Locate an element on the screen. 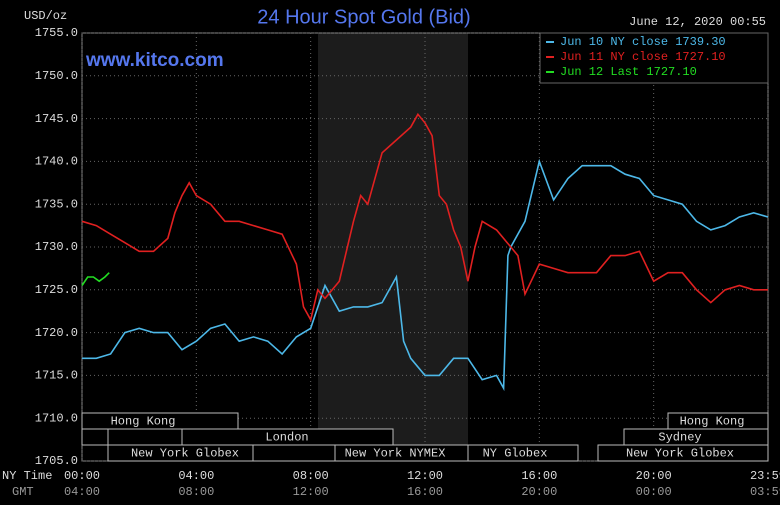  chart-title: 24 Hour Spot Gold (Bid) is located at coordinates (363, 17).